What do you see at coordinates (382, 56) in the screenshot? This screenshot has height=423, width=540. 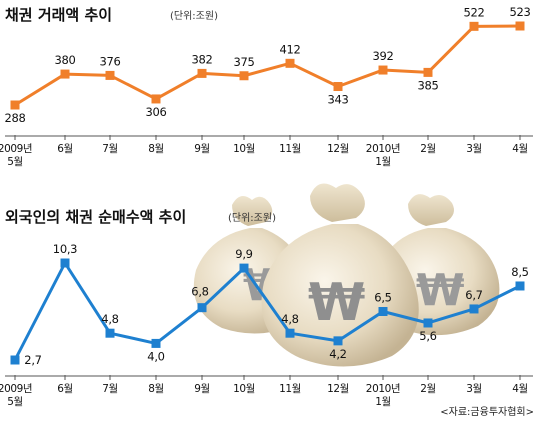 I see `data-label: 392` at bounding box center [382, 56].